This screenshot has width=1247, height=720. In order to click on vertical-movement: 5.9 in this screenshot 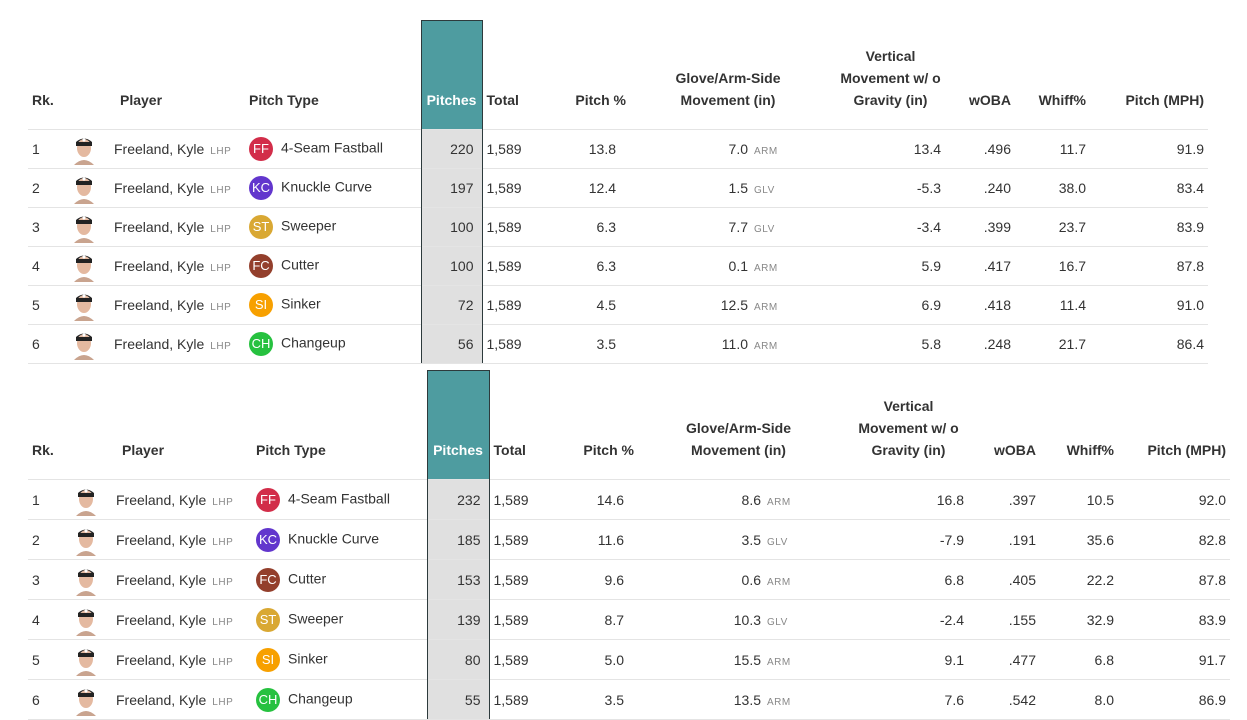, I will do `click(867, 266)`.